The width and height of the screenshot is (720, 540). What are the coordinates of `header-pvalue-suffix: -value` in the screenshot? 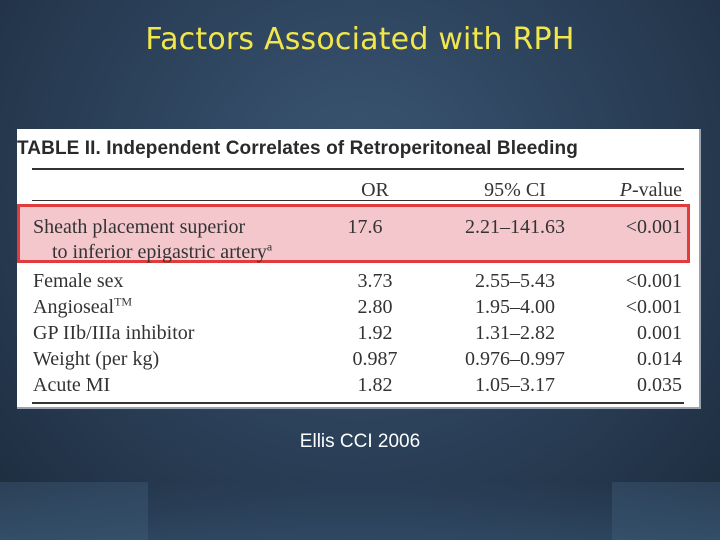 It's located at (657, 190).